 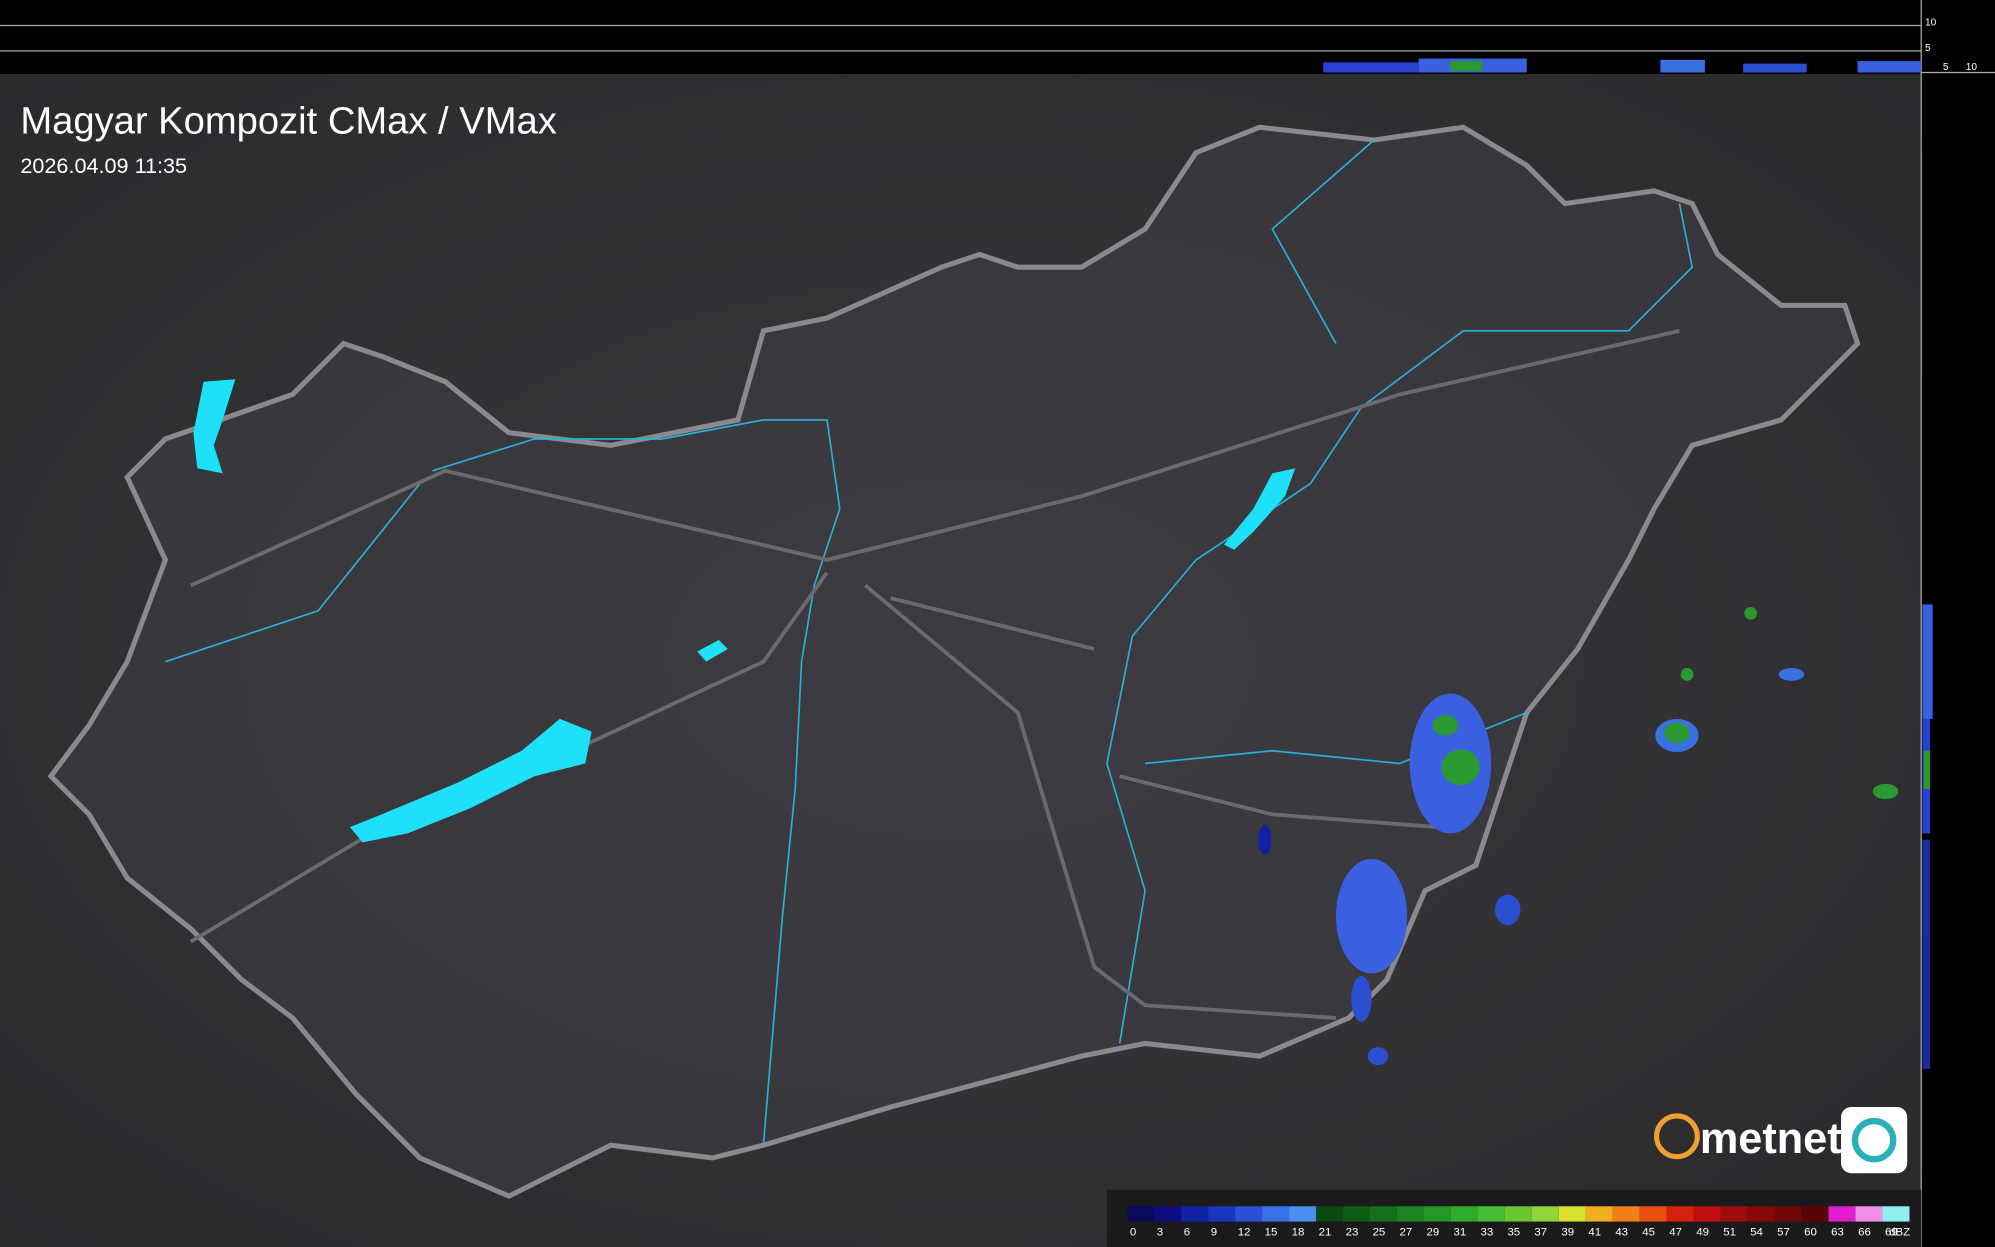 What do you see at coordinates (288, 121) in the screenshot?
I see `map-title: Magyar Kompozit CMax / VMax` at bounding box center [288, 121].